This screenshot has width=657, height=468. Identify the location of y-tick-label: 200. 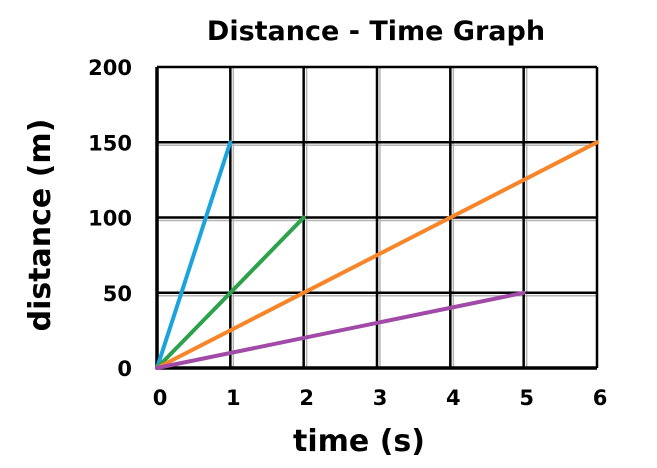
(110, 68).